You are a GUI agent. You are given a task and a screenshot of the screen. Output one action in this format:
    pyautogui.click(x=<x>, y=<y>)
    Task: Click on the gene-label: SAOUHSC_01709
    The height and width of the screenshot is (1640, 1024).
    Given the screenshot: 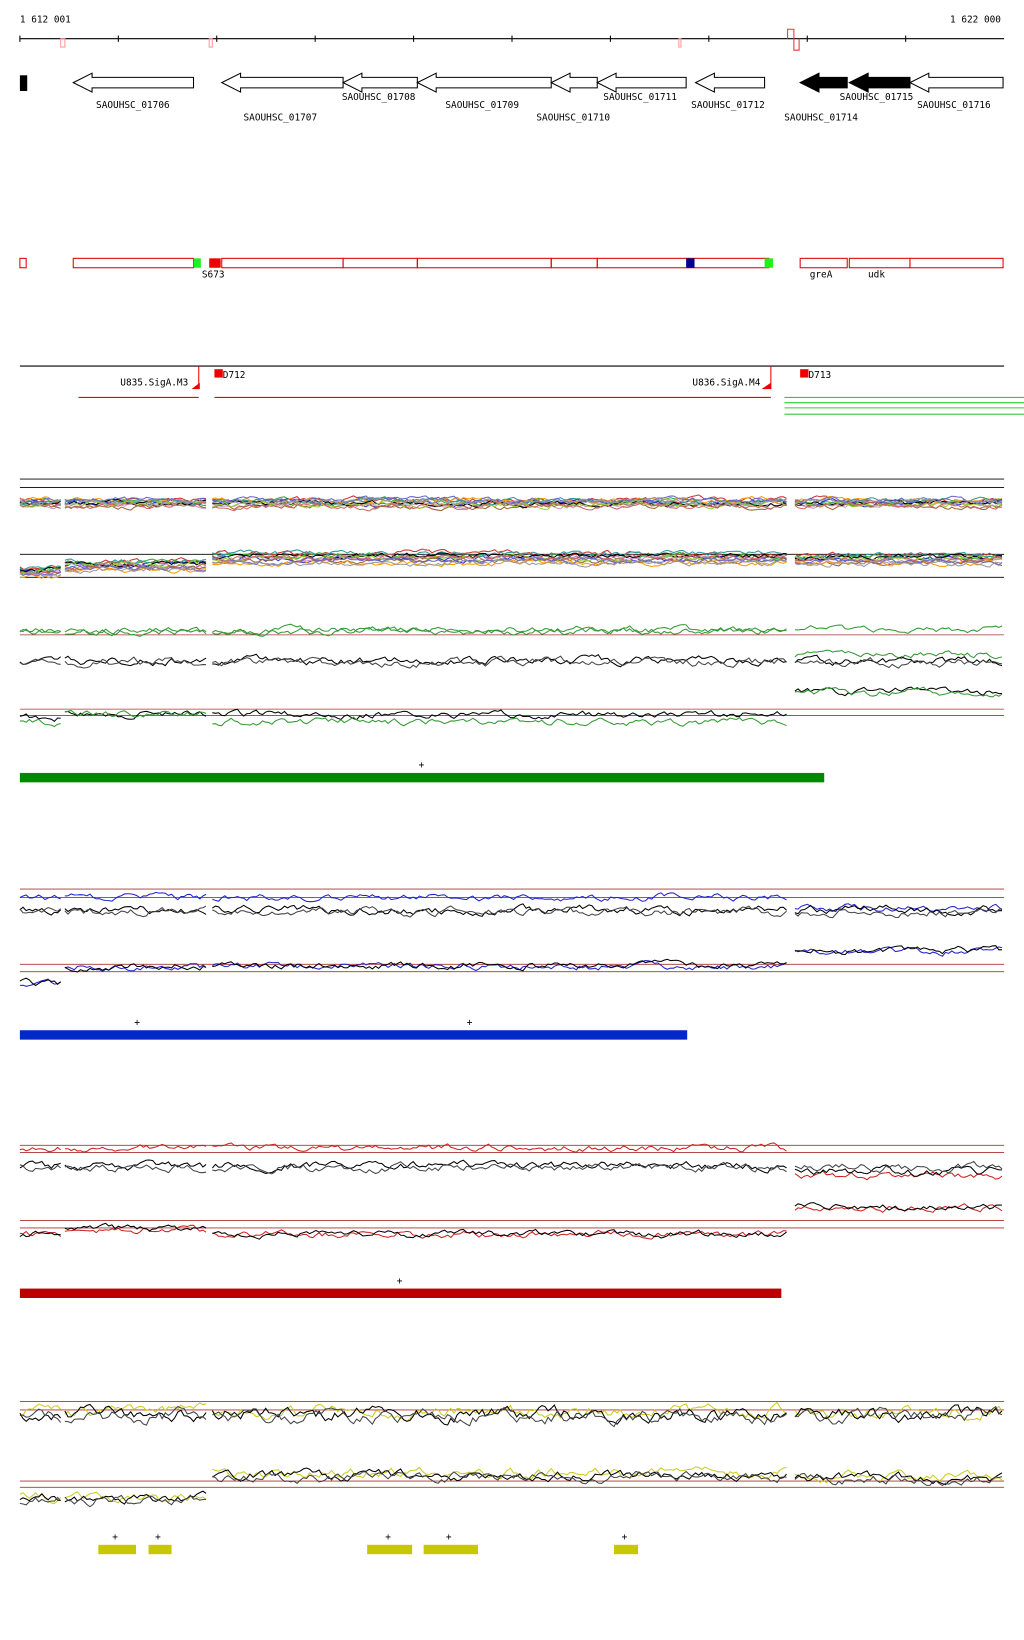 What is the action you would take?
    pyautogui.click(x=482, y=105)
    